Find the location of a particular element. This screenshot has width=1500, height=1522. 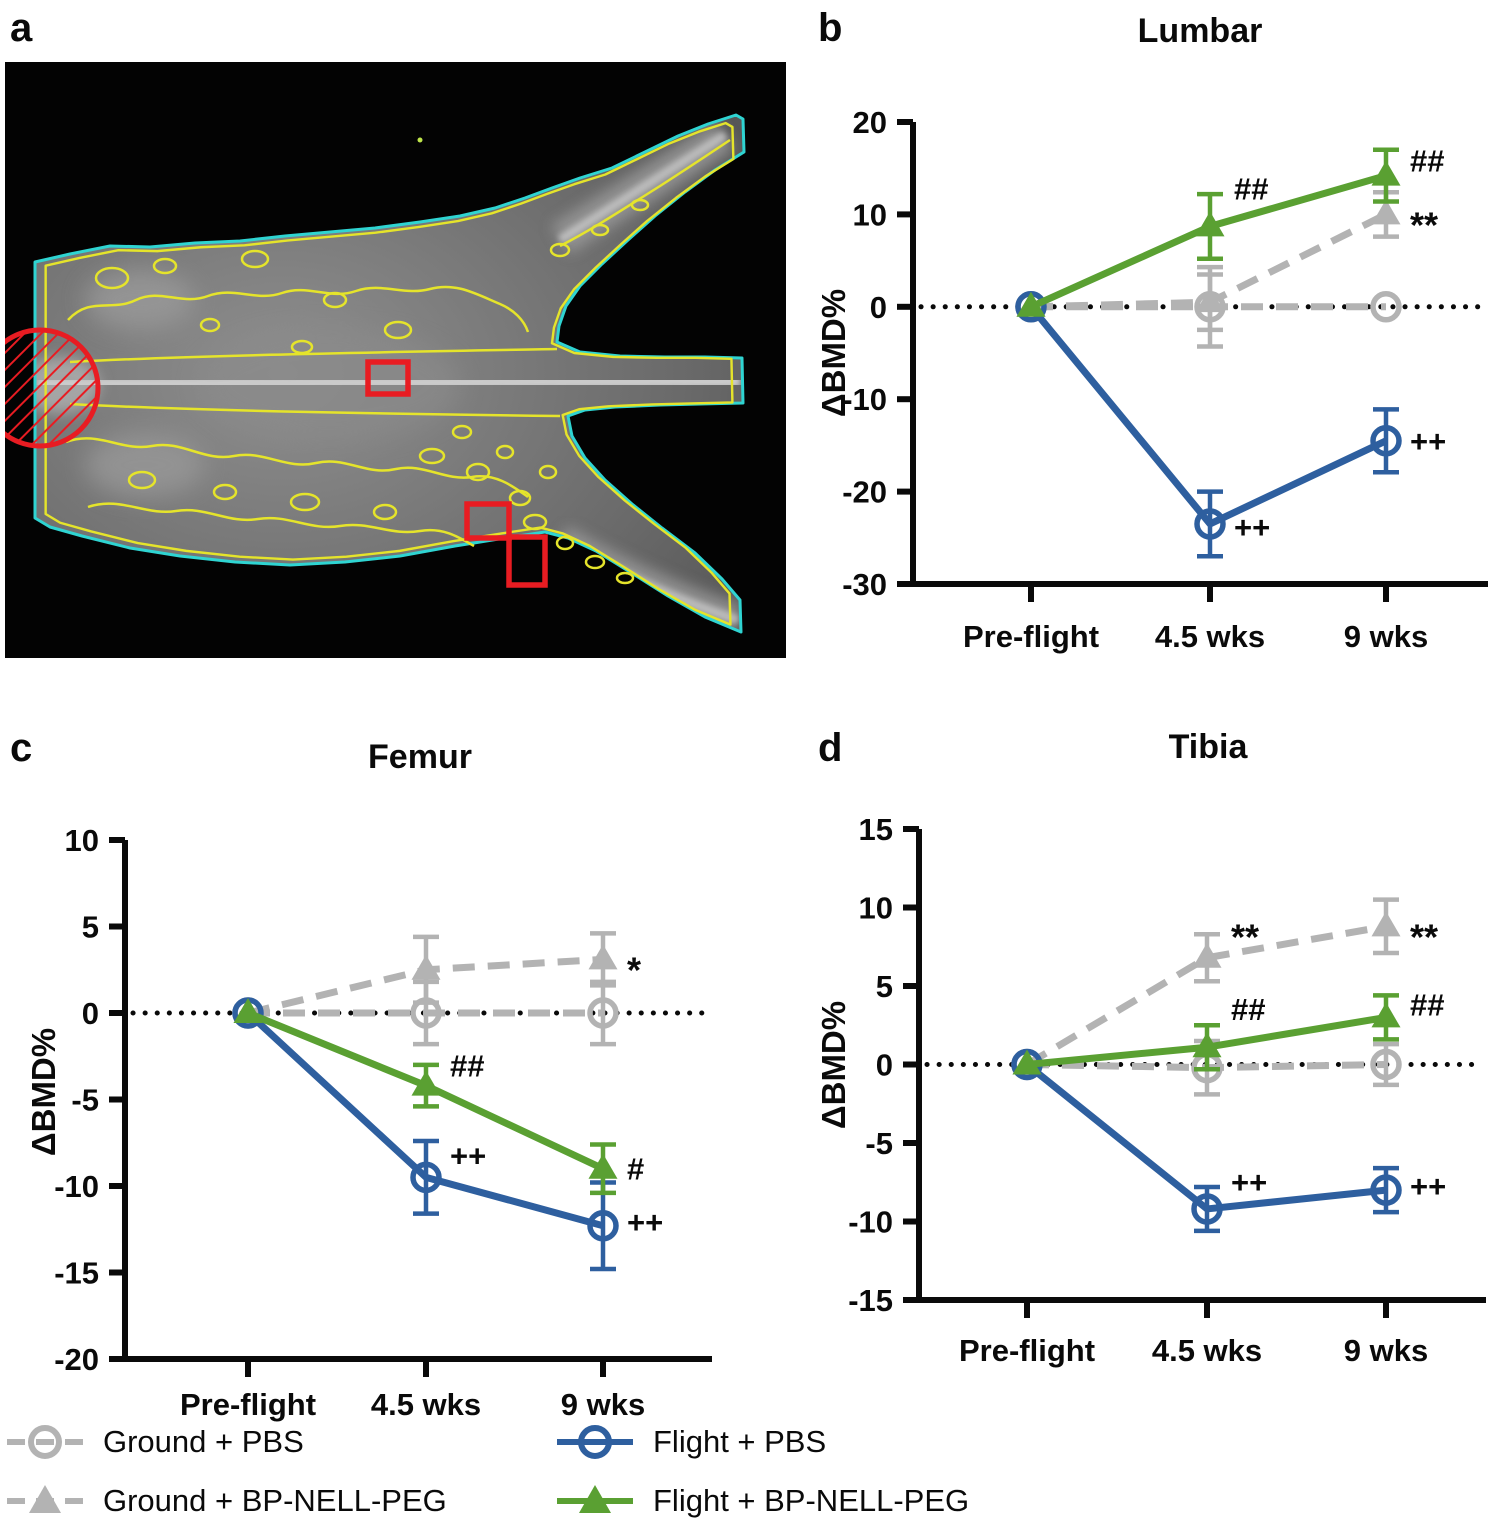

legend-item-ground-bp-nell-peg: Ground + BP-NELL-PEG is located at coordinates (226, 1500).